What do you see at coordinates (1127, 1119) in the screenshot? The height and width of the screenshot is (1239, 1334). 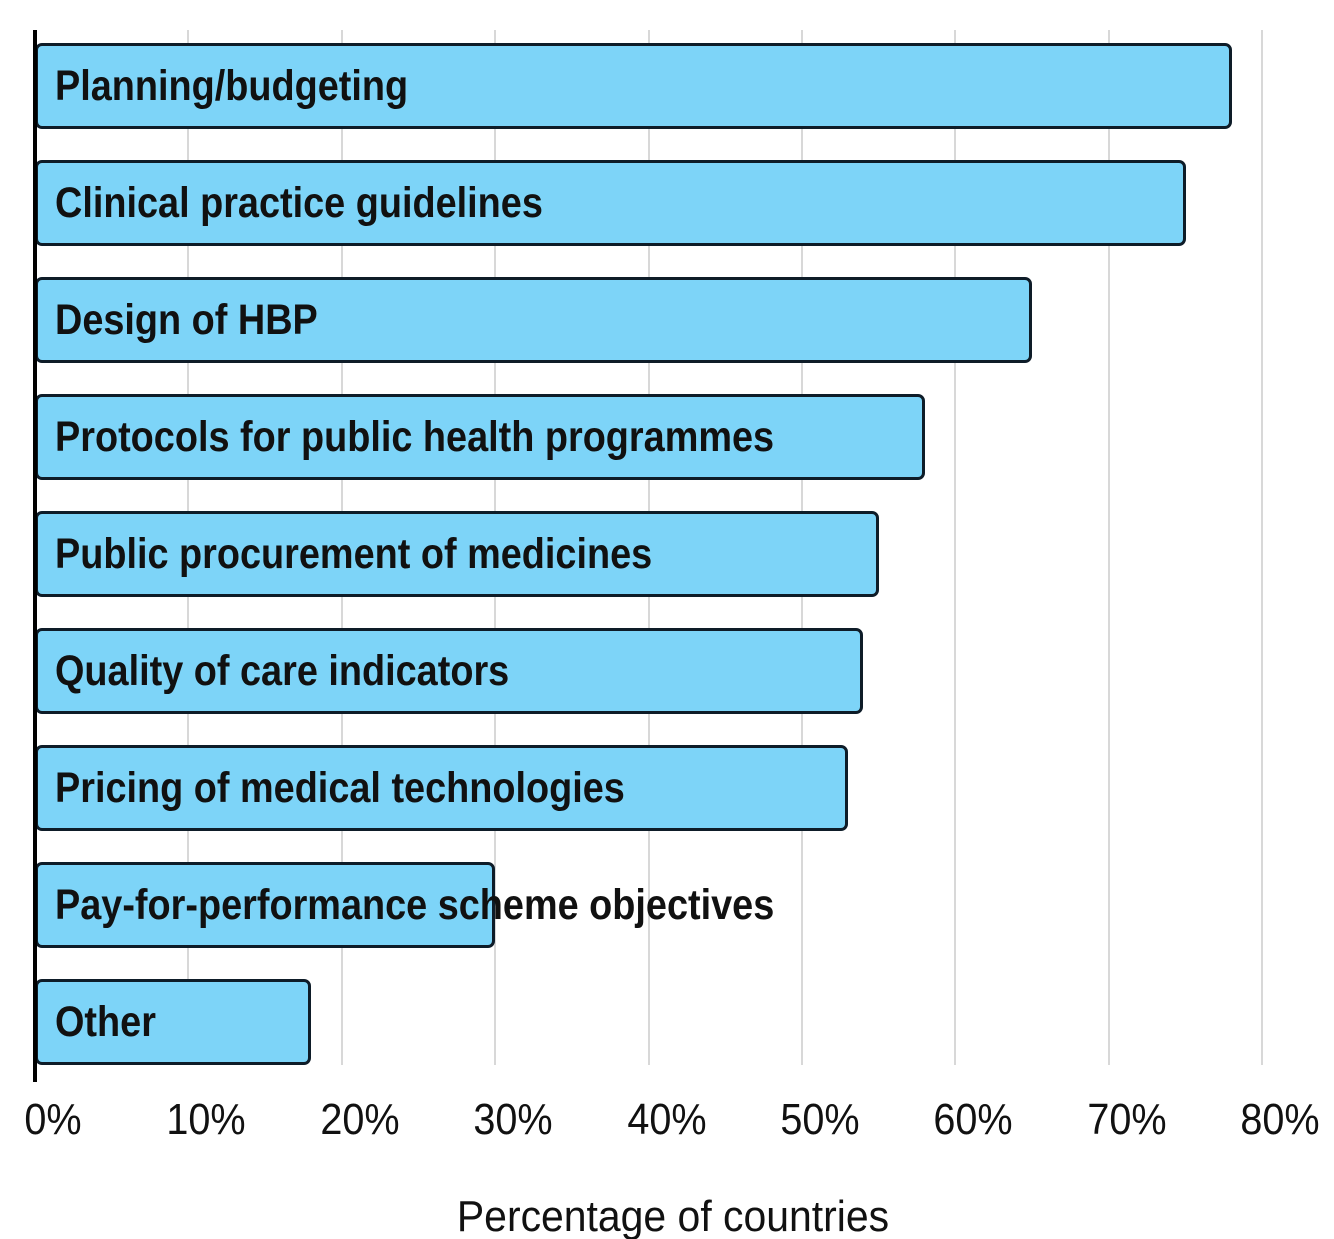 I see `x-tick-label: 70%` at bounding box center [1127, 1119].